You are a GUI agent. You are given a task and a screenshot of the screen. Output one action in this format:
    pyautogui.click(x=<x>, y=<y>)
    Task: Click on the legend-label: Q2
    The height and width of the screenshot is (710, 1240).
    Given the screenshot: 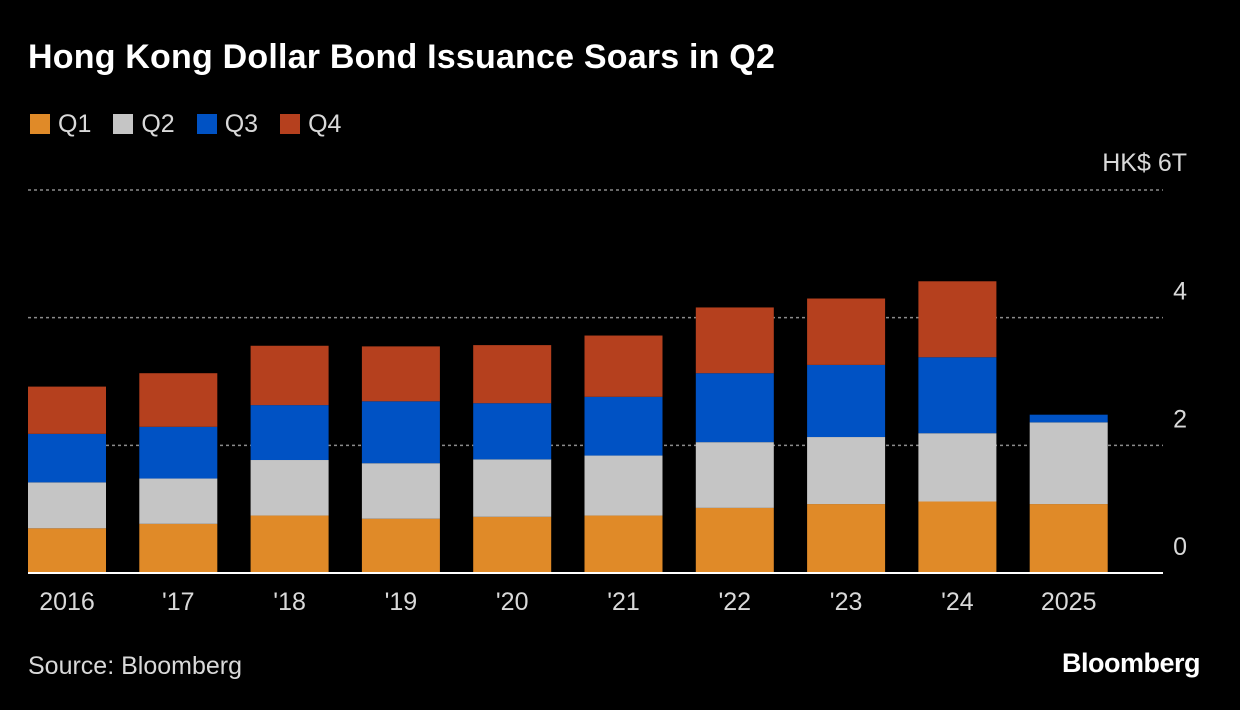 What is the action you would take?
    pyautogui.click(x=158, y=123)
    